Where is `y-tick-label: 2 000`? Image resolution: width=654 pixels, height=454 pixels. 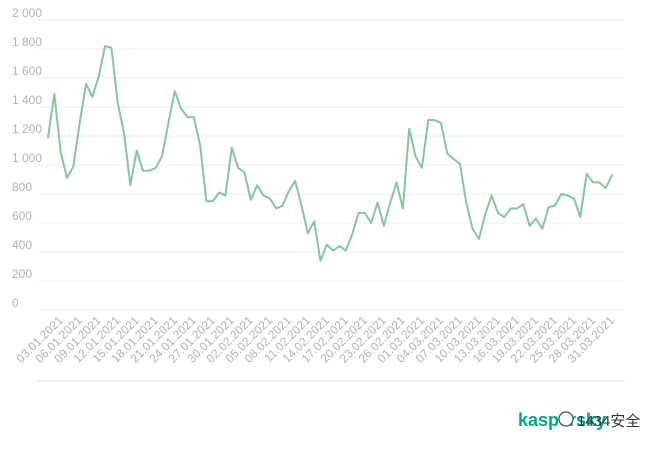 y-tick-label: 2 000 is located at coordinates (27, 13).